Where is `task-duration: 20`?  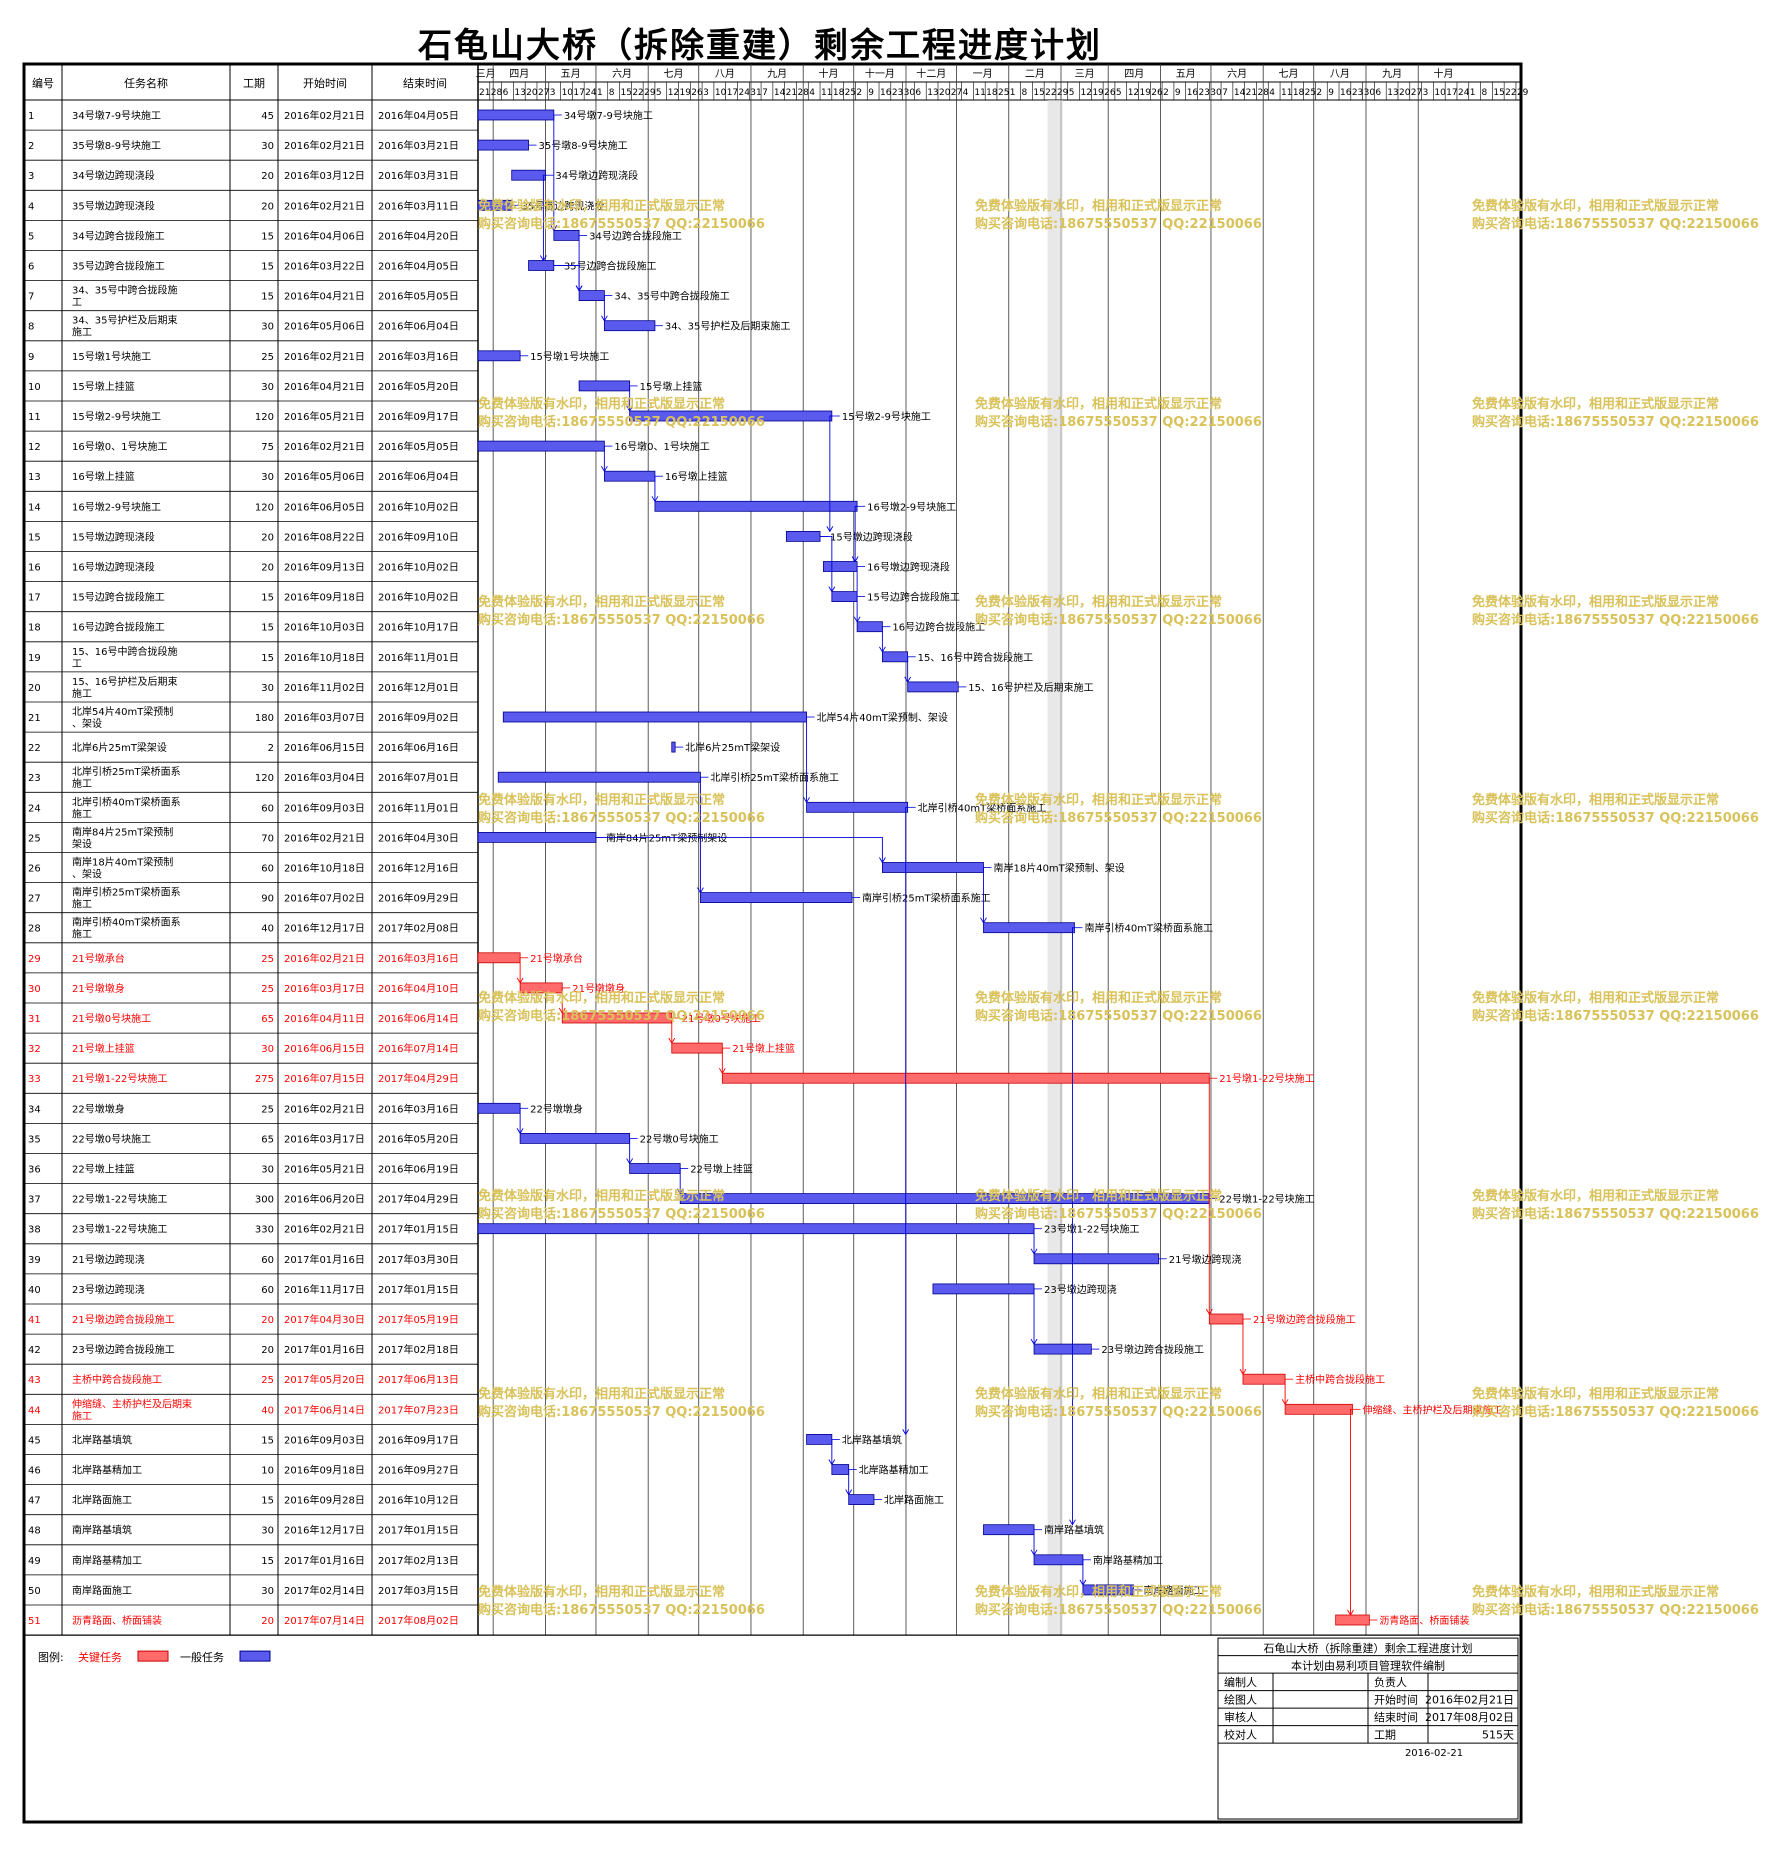
task-duration: 20 is located at coordinates (267, 1320).